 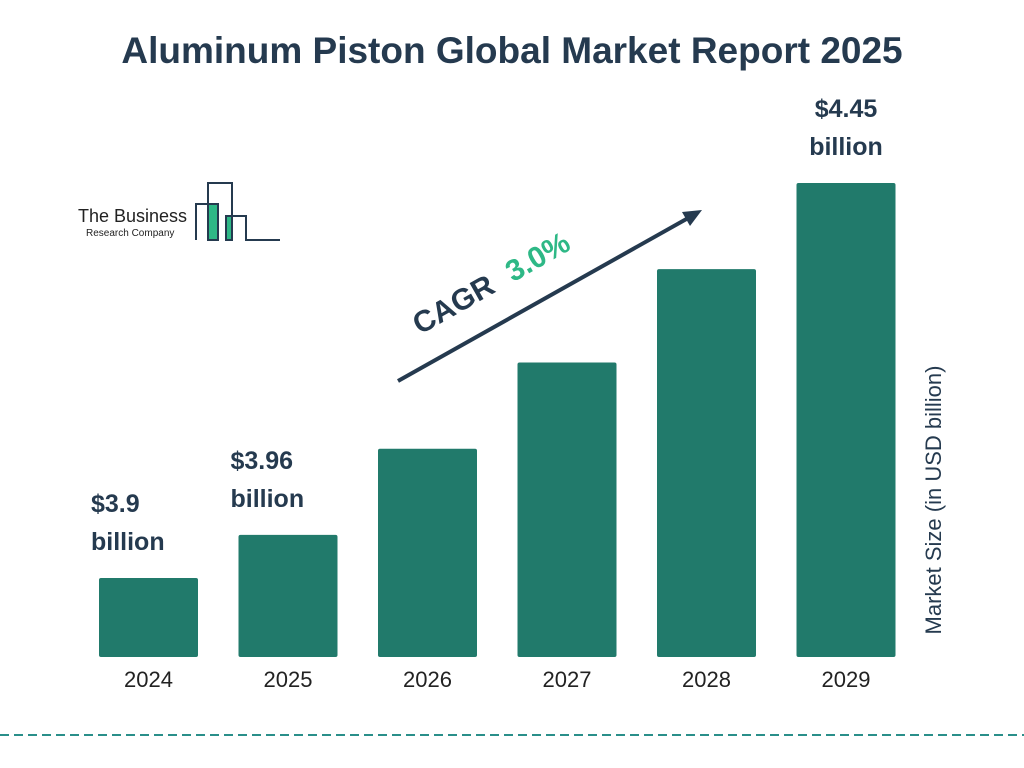 I want to click on cagr-arrow-head-icon, so click(x=692, y=218).